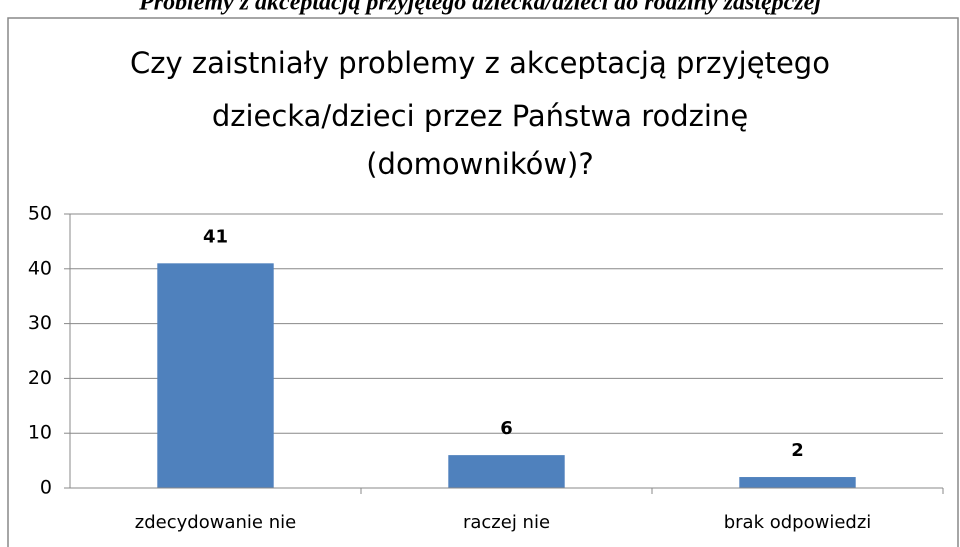 This screenshot has width=960, height=547. I want to click on y-tick-label: 20, so click(40, 378).